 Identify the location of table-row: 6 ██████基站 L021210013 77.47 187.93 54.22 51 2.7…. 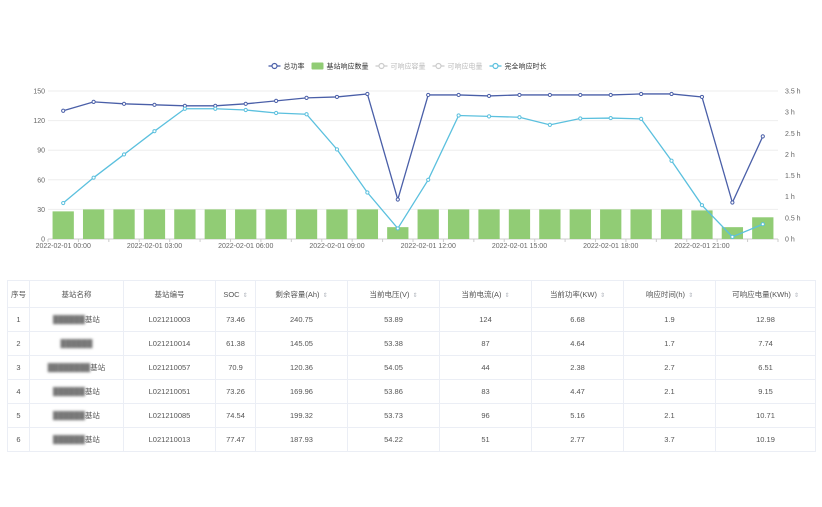
(411, 439).